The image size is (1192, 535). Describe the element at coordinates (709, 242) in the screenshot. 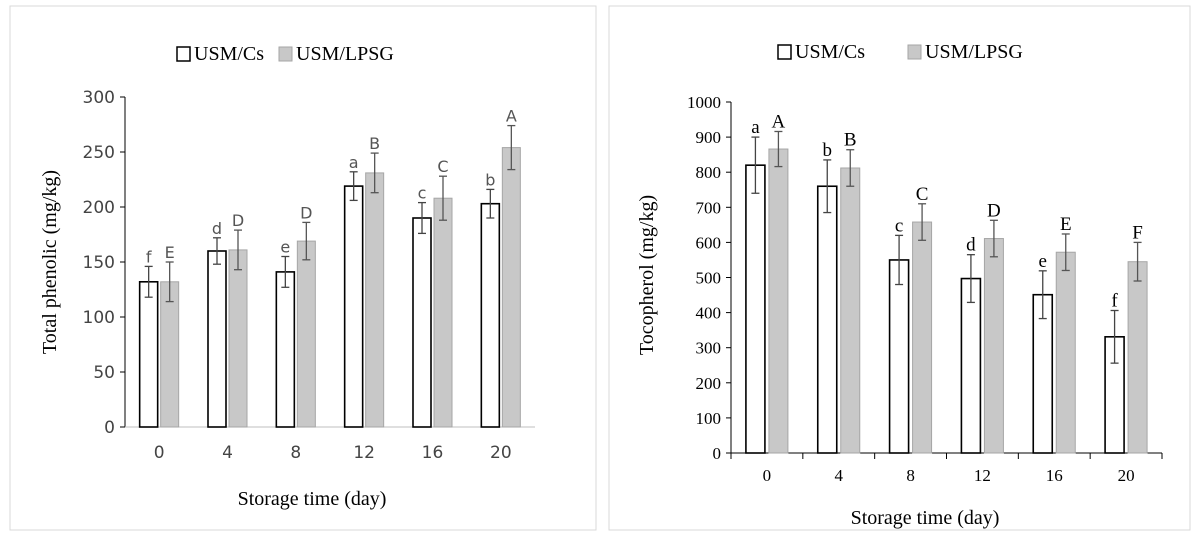

I see `y-tick-label: 600` at that location.